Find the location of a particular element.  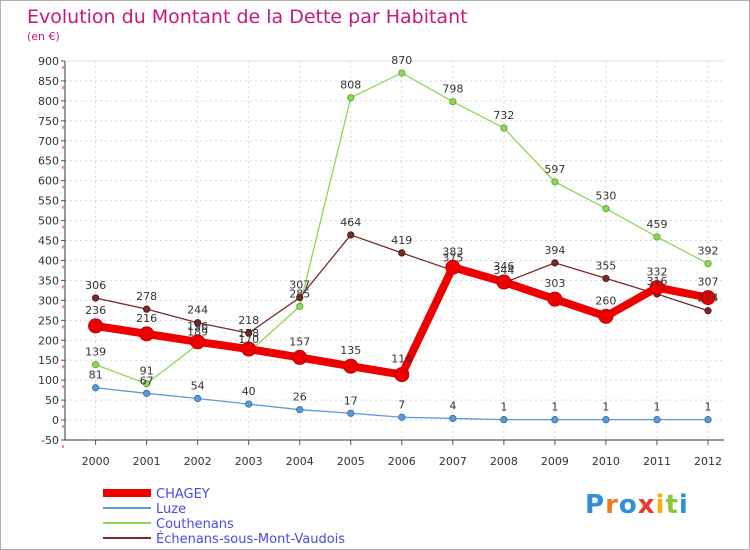

y-tick-label: 550 is located at coordinates (48, 201).